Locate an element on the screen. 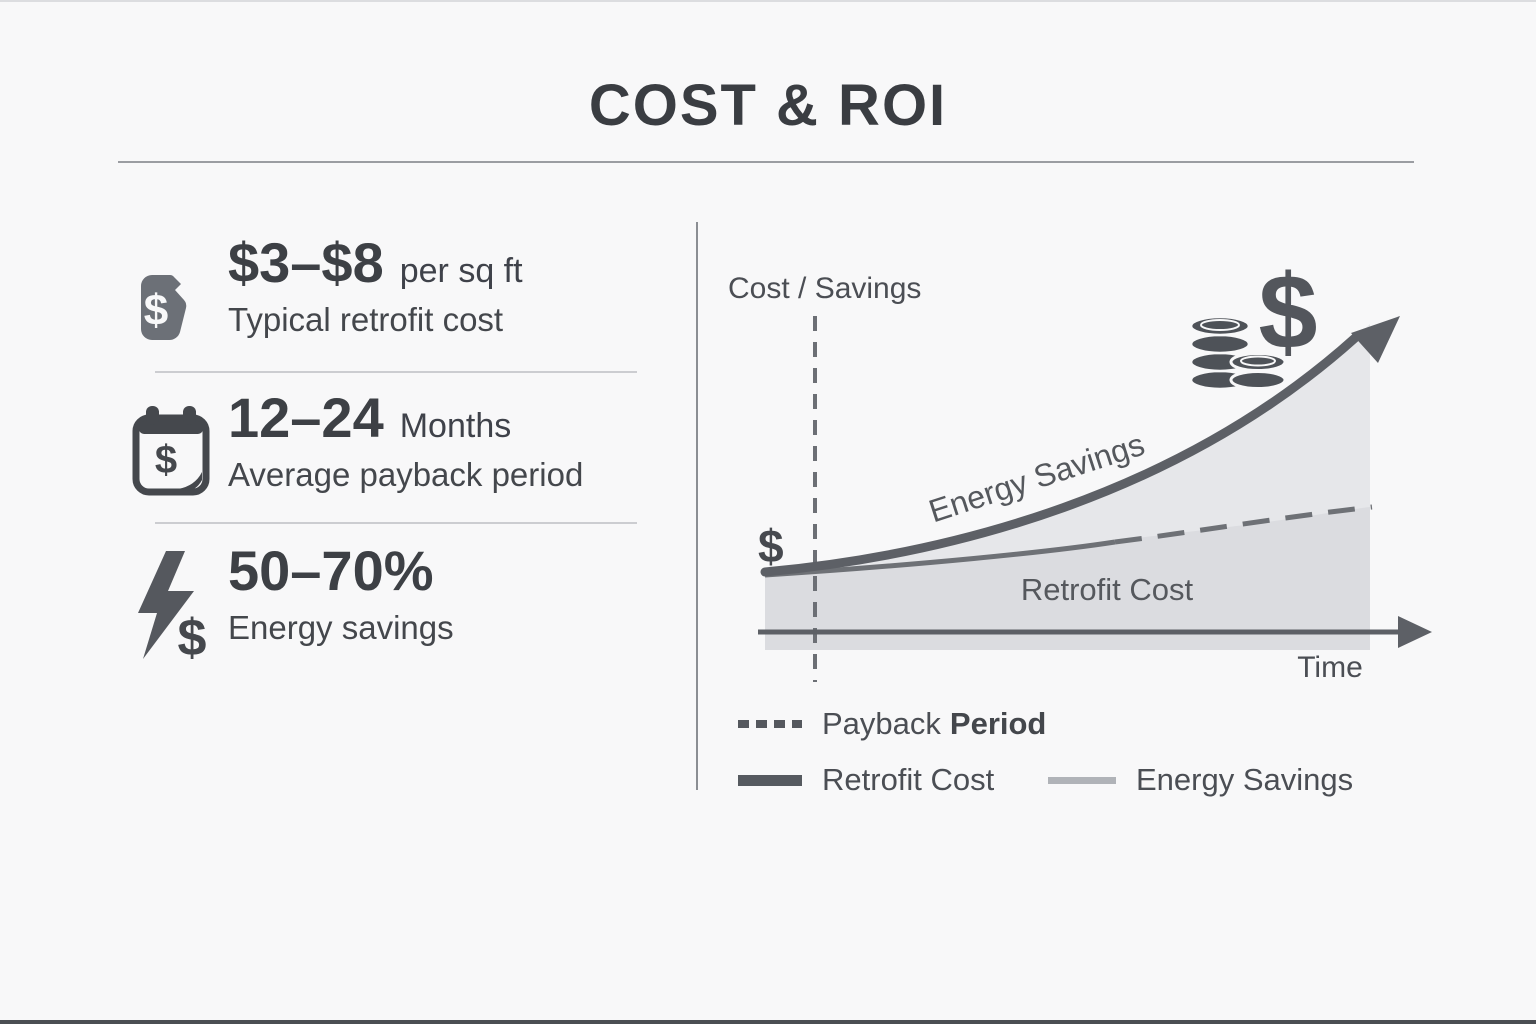  stat-label: Average payback period is located at coordinates (406, 474).